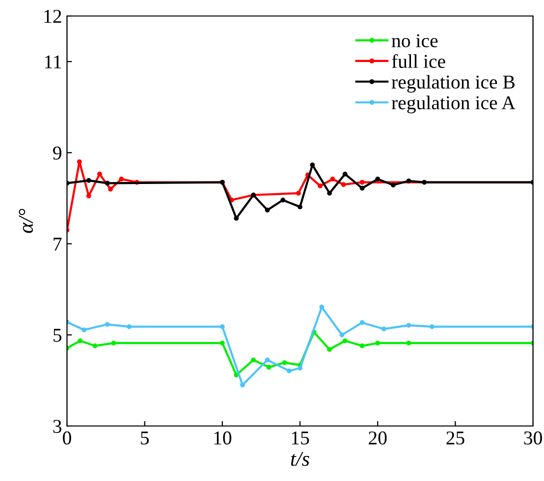  I want to click on y-axis-title: α/°, so click(25, 220).